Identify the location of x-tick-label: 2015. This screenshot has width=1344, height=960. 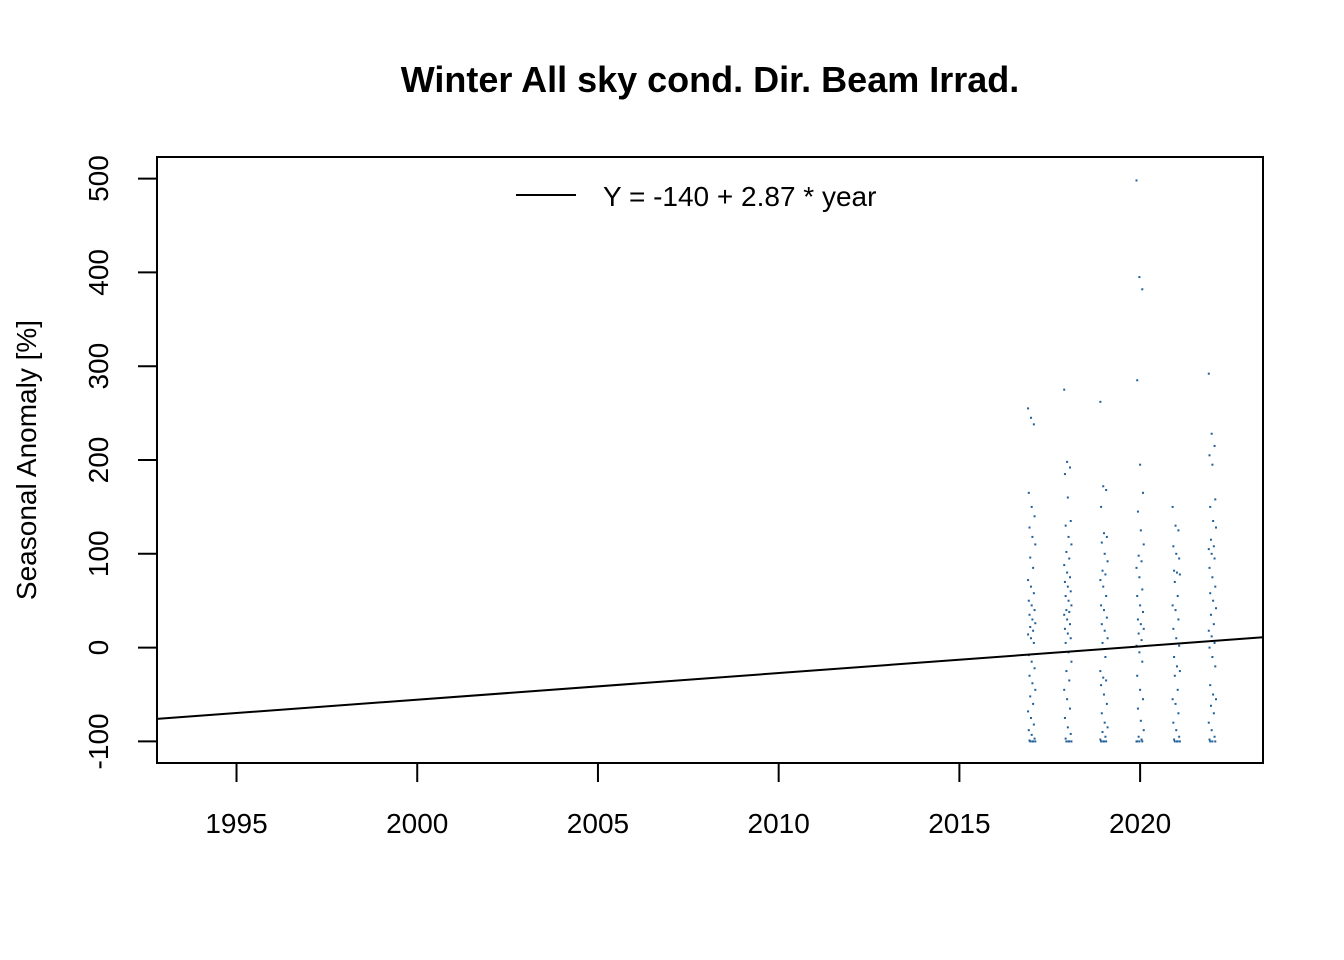
(959, 823).